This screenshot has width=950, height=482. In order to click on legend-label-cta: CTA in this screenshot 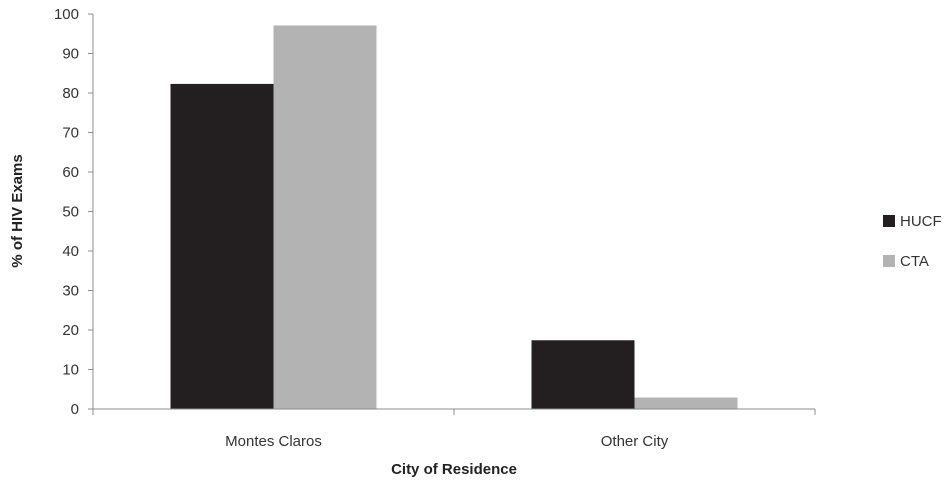, I will do `click(914, 261)`.